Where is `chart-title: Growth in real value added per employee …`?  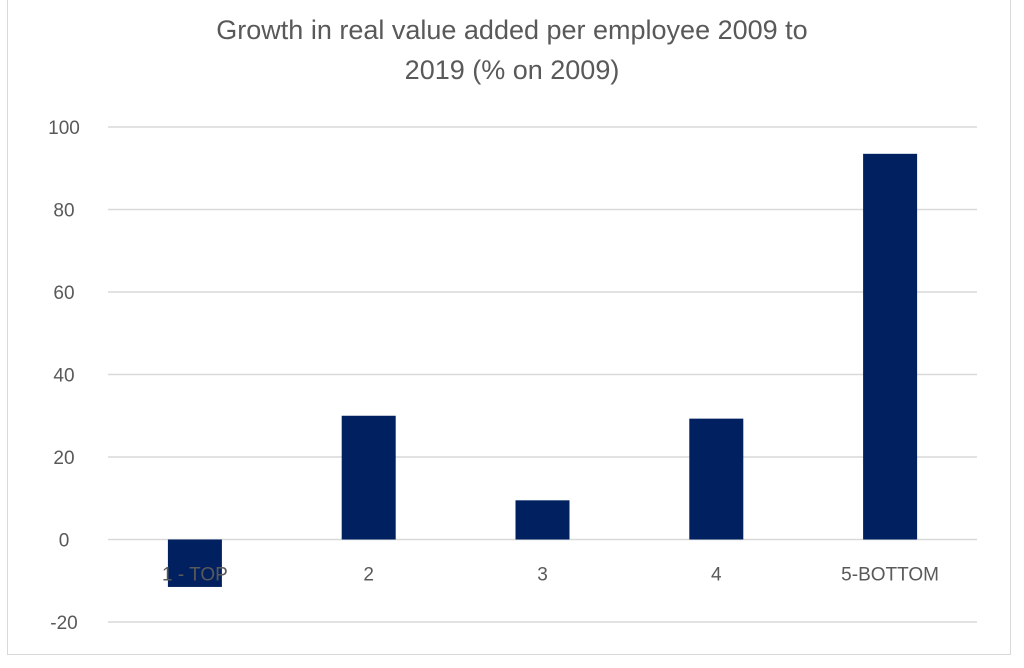 chart-title: Growth in real value added per employee … is located at coordinates (512, 50).